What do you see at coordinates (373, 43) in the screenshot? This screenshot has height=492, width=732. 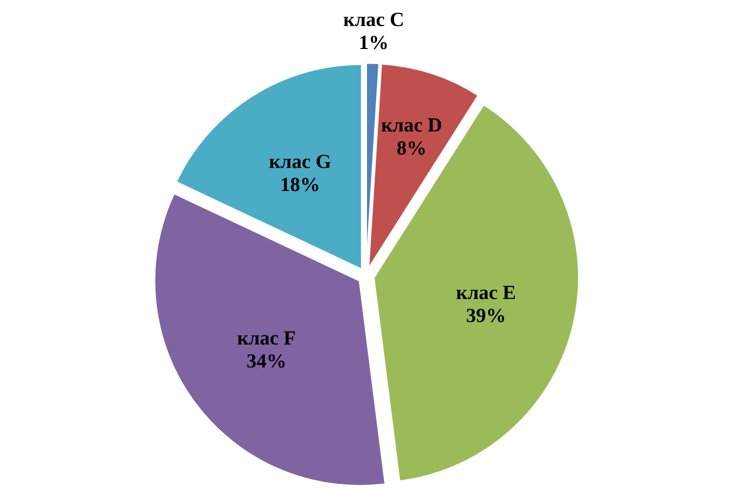 I see `data-label: 1%` at bounding box center [373, 43].